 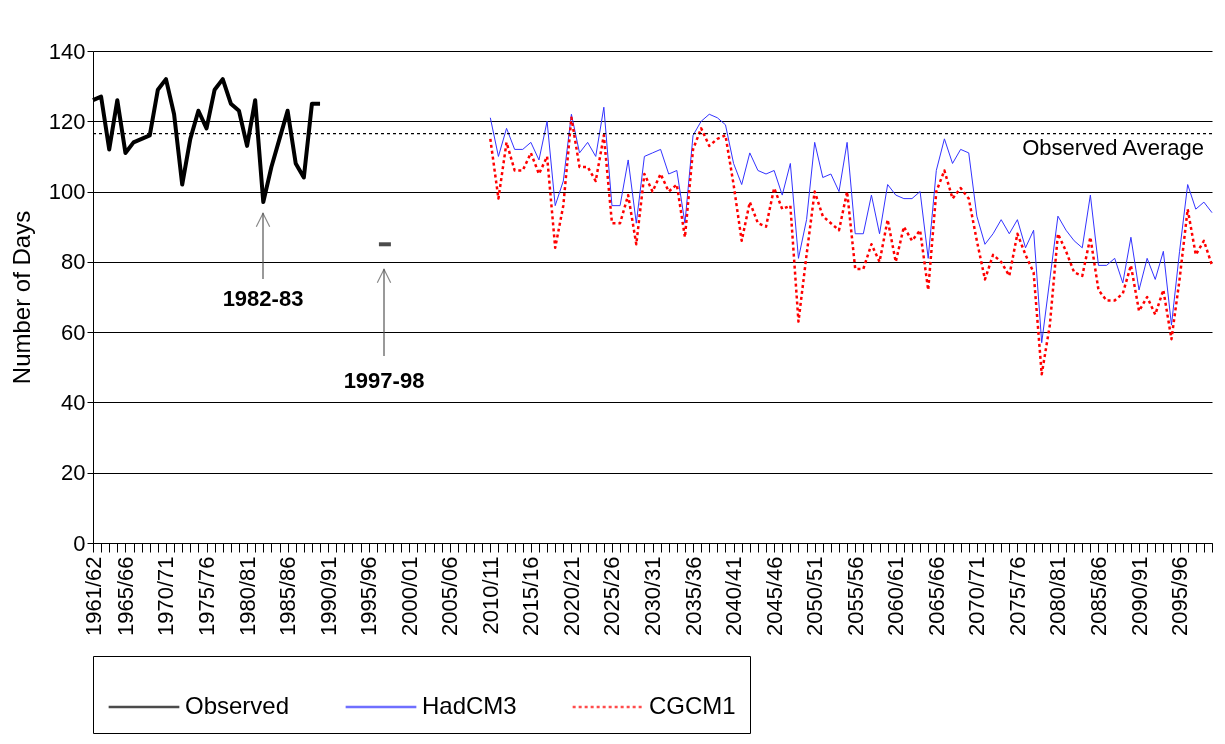 What do you see at coordinates (237, 705) in the screenshot?
I see `legend-label: Observed` at bounding box center [237, 705].